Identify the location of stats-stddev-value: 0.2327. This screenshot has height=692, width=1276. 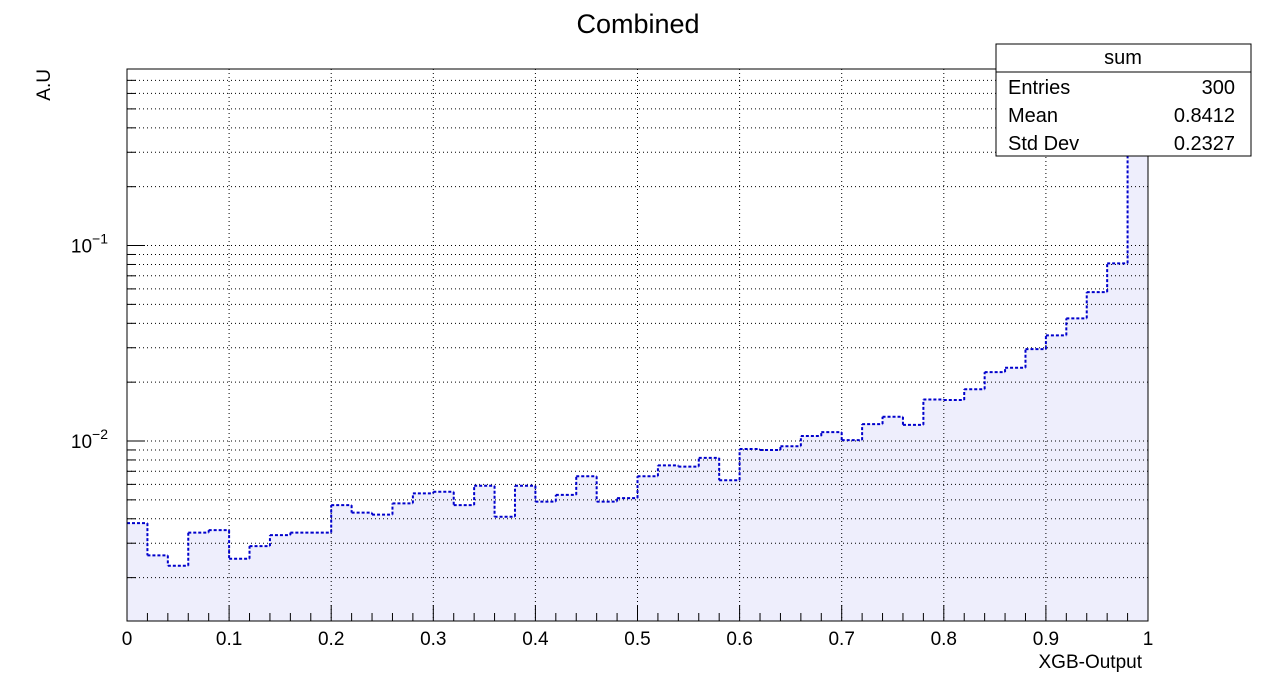
(1204, 144).